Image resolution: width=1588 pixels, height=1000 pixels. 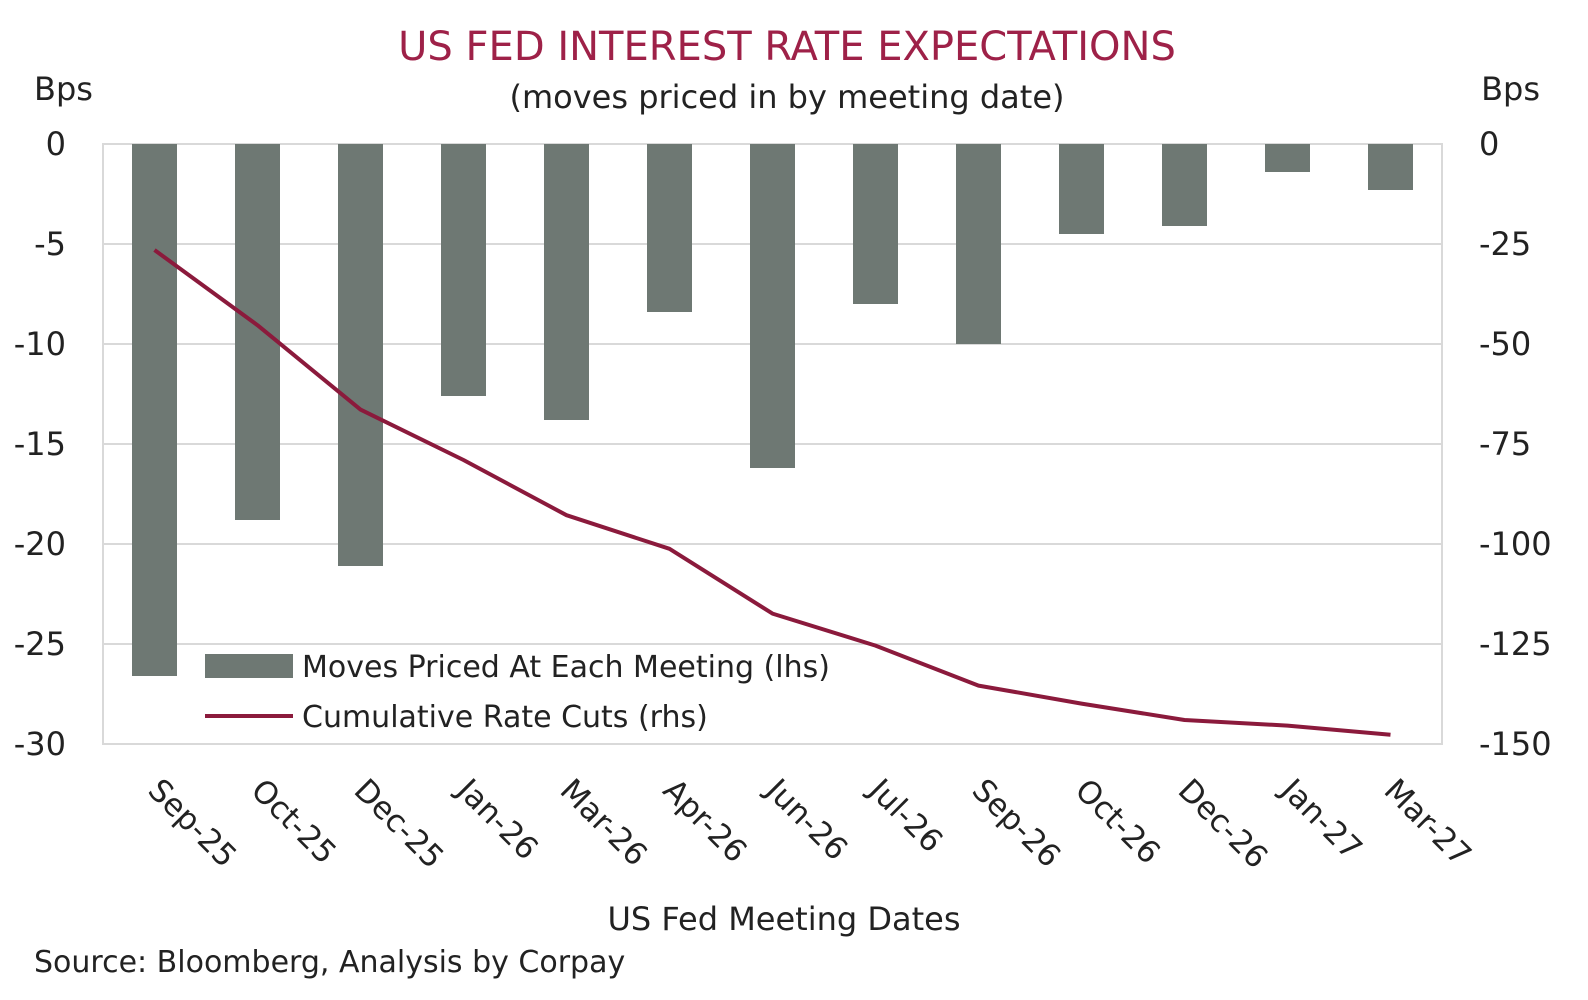 What do you see at coordinates (496, 819) in the screenshot?
I see `x-tick-label: Jan-26` at bounding box center [496, 819].